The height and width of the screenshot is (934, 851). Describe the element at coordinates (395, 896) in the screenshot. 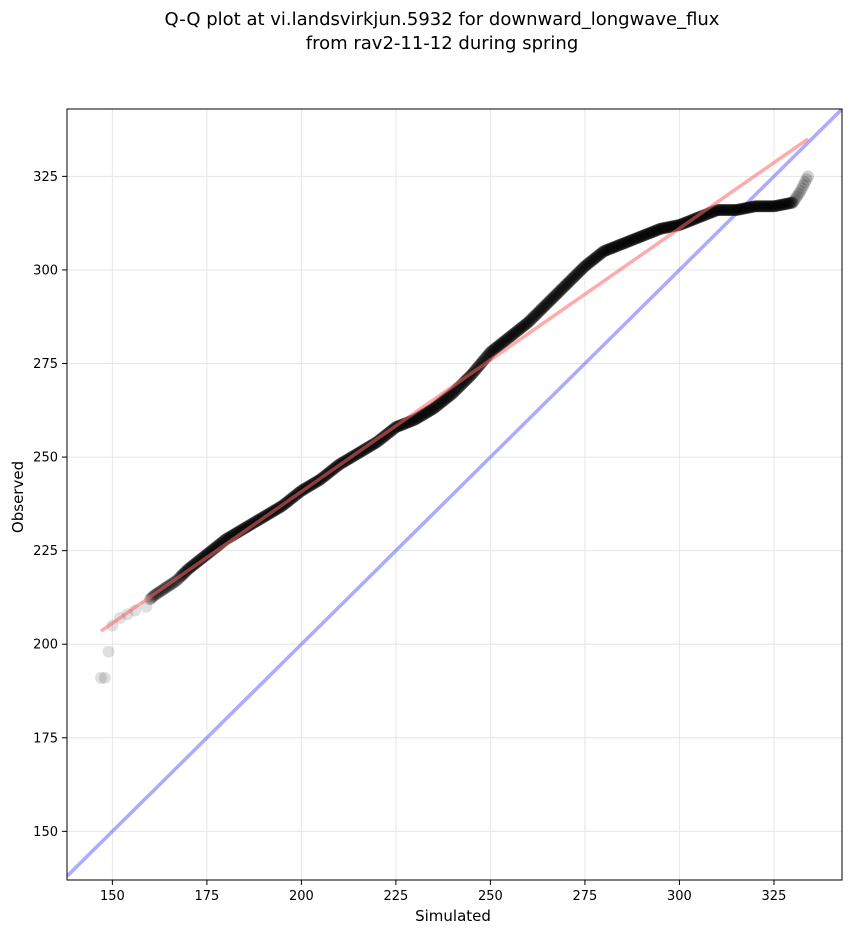

I see `x-tick-label: 225` at that location.